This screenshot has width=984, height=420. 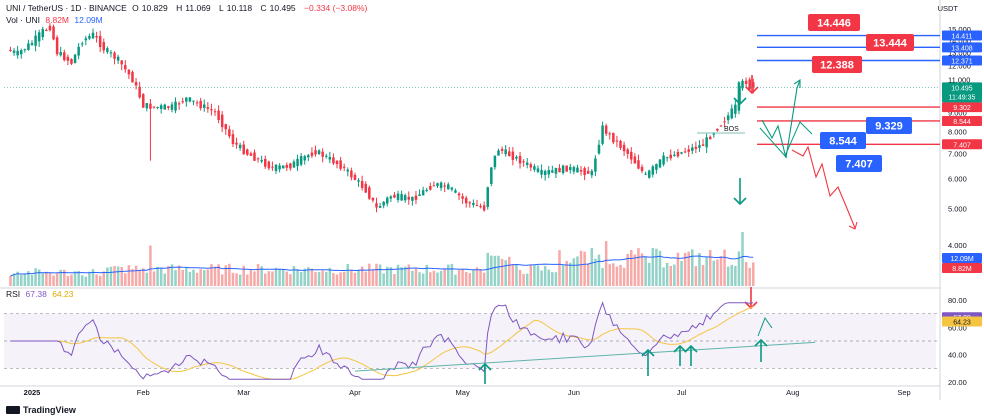 What do you see at coordinates (962, 122) in the screenshot?
I see `level-badge-label: 8.544` at bounding box center [962, 122].